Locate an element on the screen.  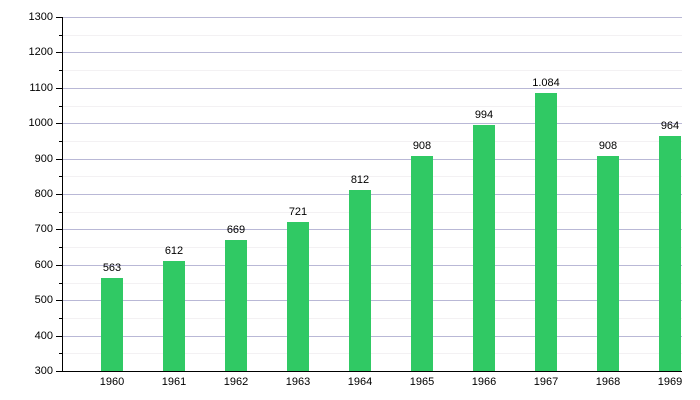
x-tick-label: 1961 is located at coordinates (174, 382).